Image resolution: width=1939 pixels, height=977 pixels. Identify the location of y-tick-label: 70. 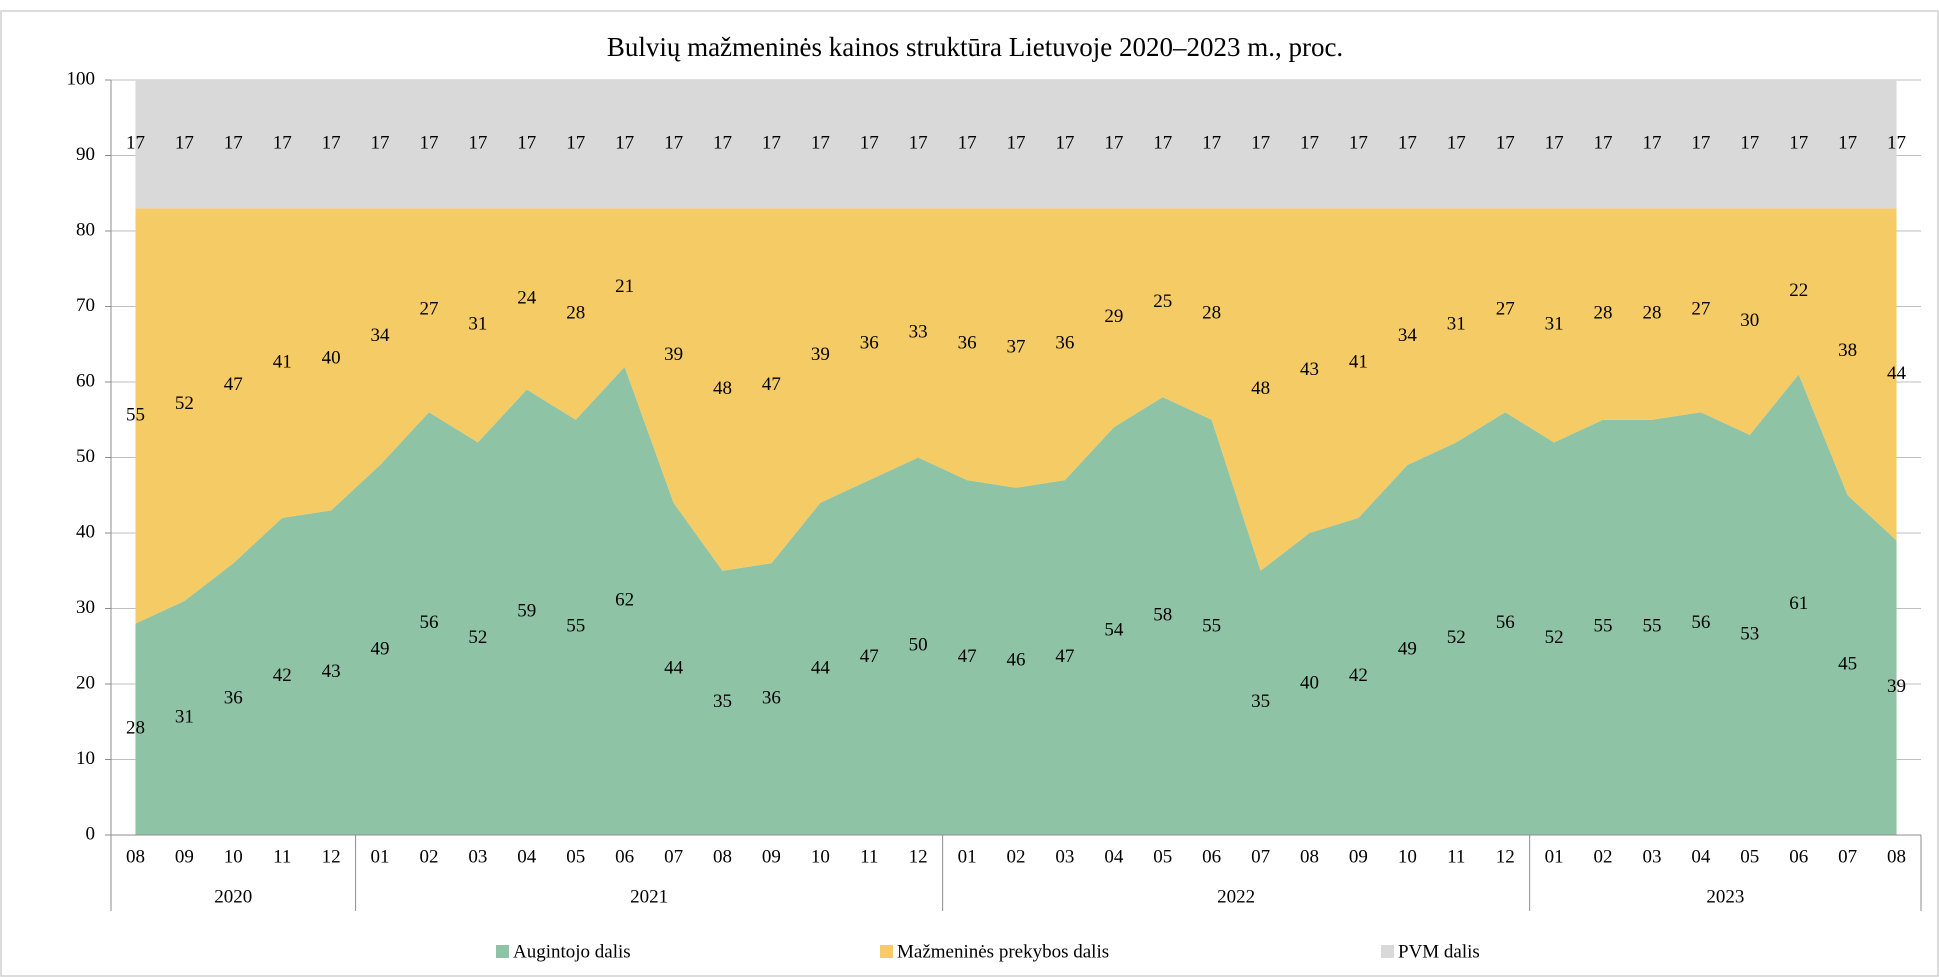
(85, 305).